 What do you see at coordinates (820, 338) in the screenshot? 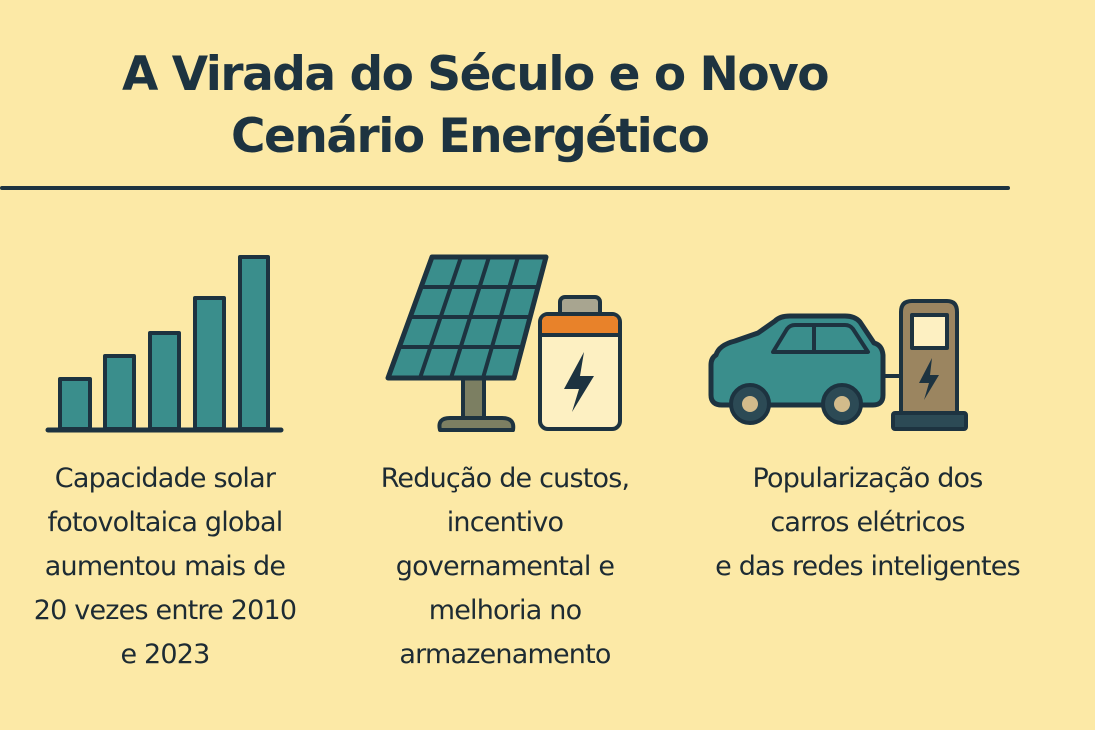
I see `car-windows` at bounding box center [820, 338].